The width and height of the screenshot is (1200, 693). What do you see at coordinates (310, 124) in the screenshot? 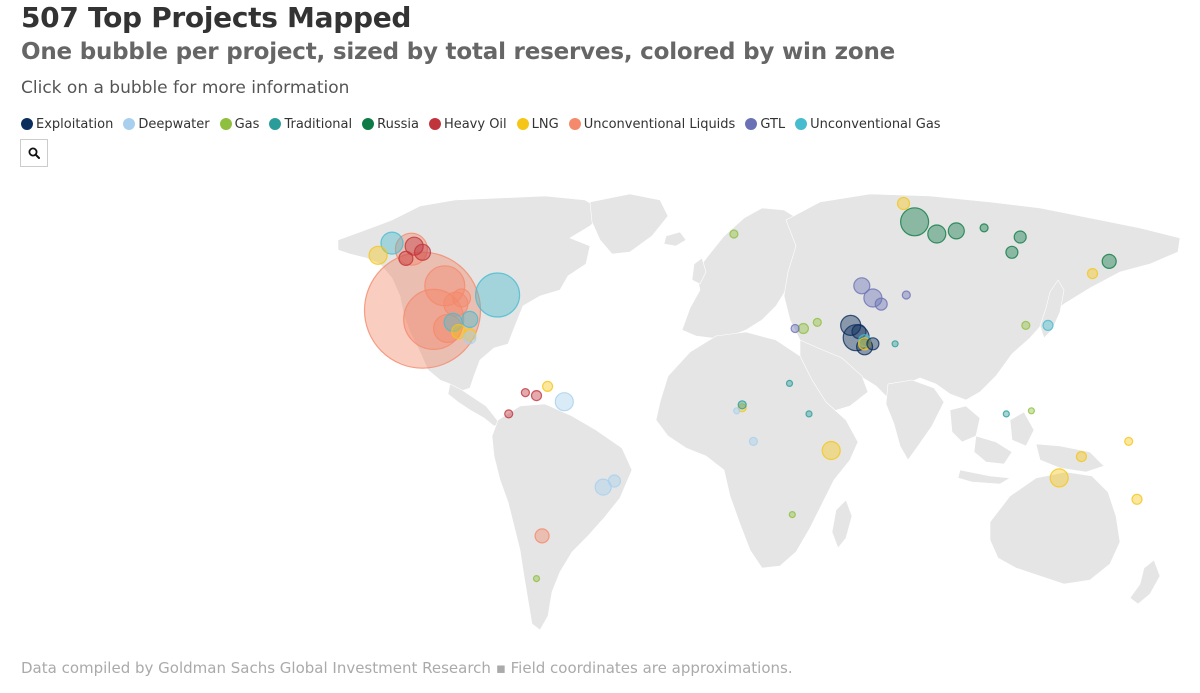
I see `legend-item-traditional: Traditional` at bounding box center [310, 124].